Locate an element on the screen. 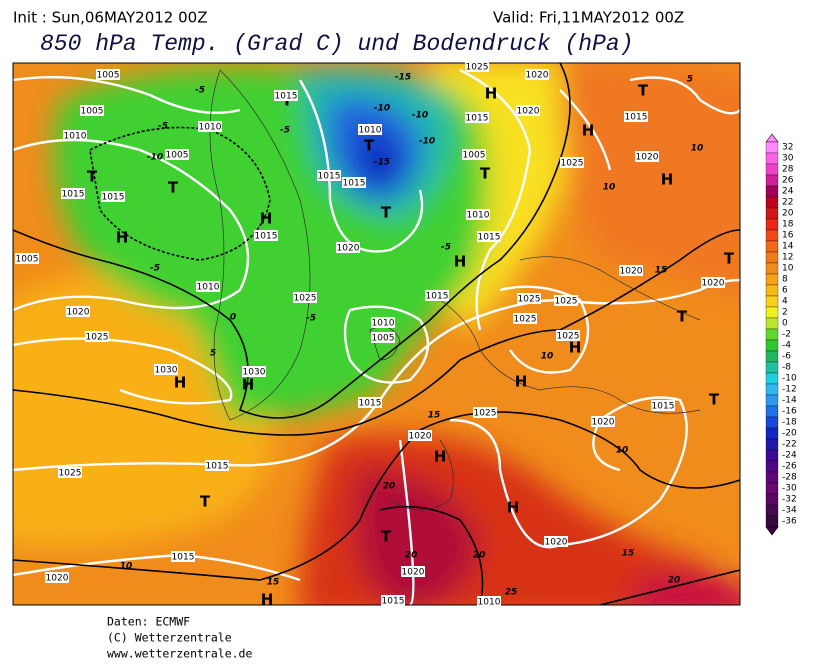 This screenshot has height=671, width=815. isotherm-label: 0 is located at coordinates (233, 318).